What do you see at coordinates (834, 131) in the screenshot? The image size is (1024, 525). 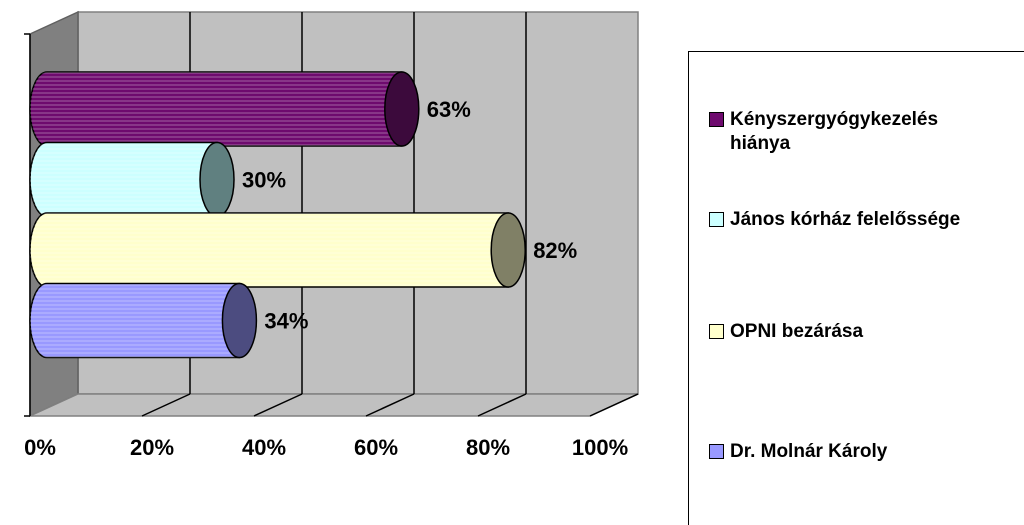 I see `legend-label: Kényszergyógykezelés hiánya` at bounding box center [834, 131].